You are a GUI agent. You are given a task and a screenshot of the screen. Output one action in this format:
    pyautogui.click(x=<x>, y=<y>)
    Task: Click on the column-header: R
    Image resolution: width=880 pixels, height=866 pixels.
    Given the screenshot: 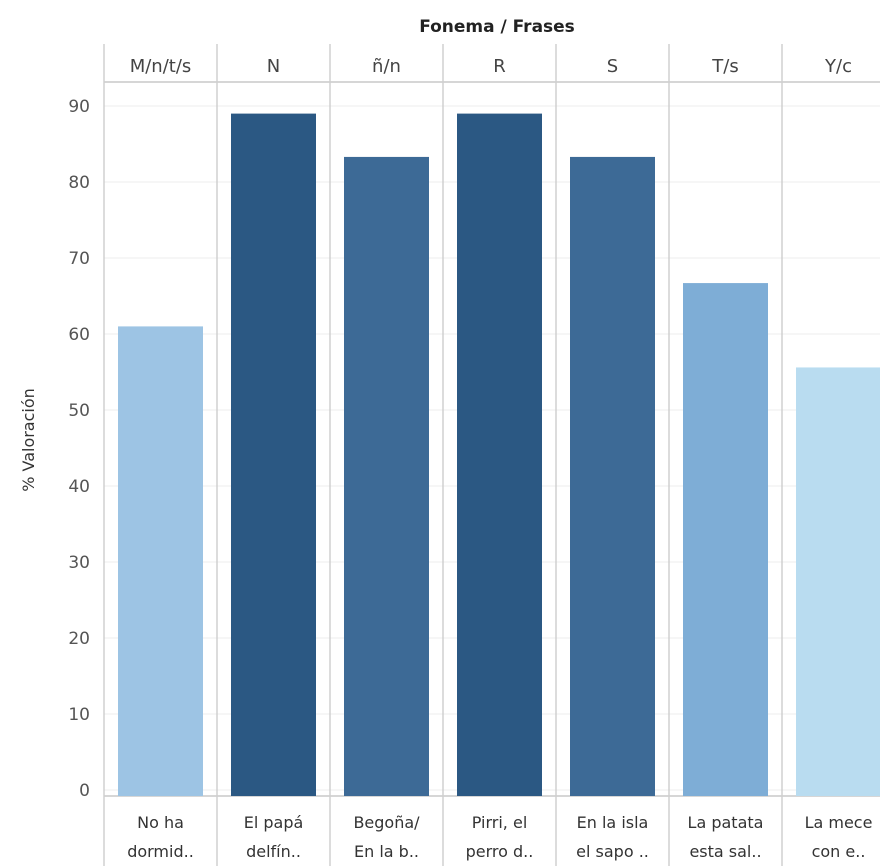 What is the action you would take?
    pyautogui.click(x=499, y=66)
    